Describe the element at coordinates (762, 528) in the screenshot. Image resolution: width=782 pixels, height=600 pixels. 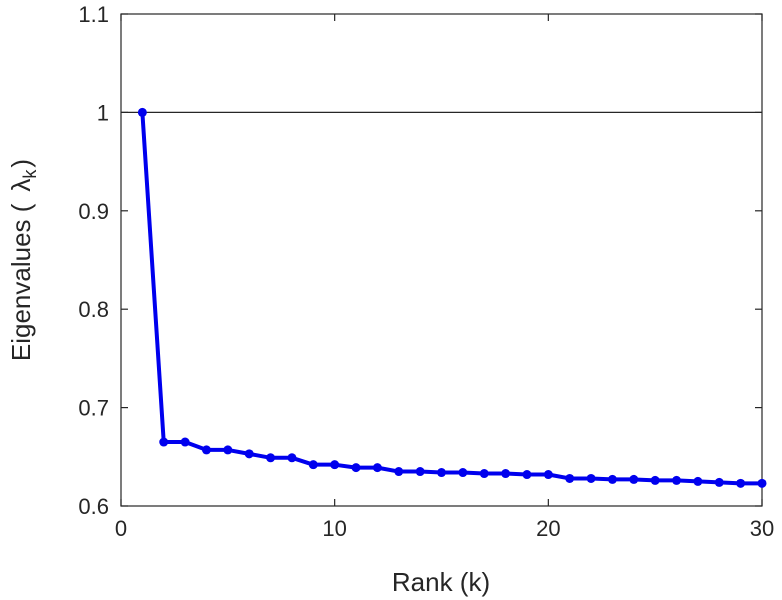
I see `x-tick-label: 30` at that location.